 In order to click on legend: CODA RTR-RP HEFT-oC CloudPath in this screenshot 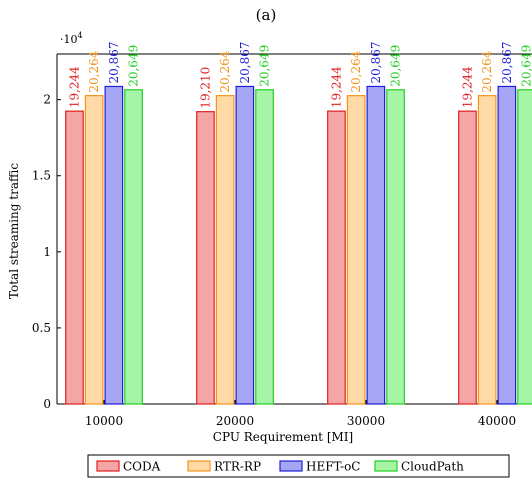, I will do `click(298, 466)`.